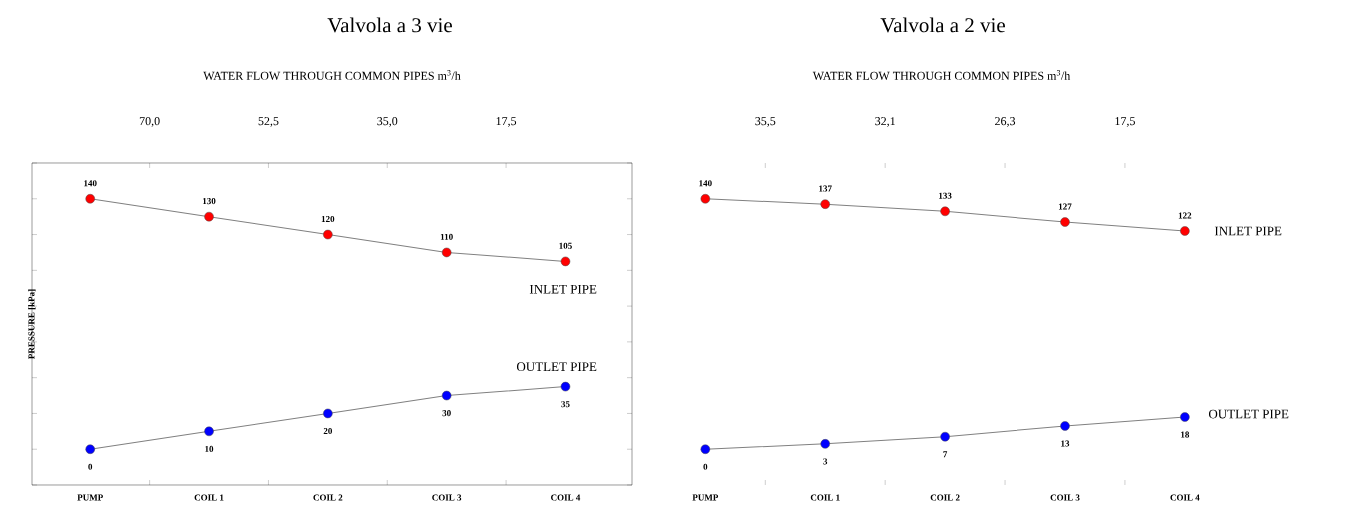 This screenshot has width=1346, height=522. What do you see at coordinates (825, 461) in the screenshot?
I see `data-label: 3` at bounding box center [825, 461].